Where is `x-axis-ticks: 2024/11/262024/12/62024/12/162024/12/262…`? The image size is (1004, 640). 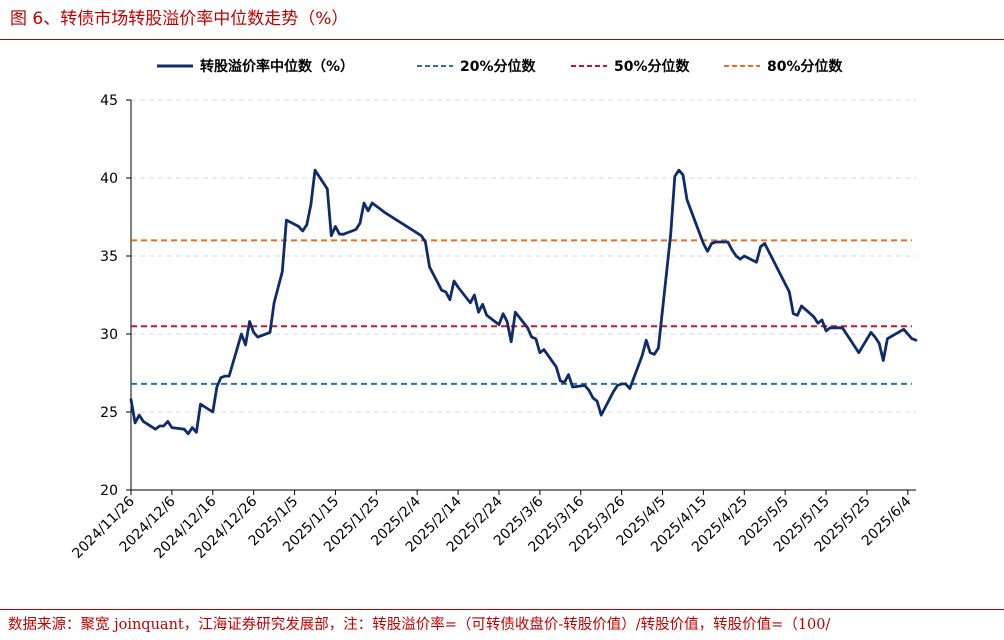 x-axis-ticks: 2024/11/262024/12/62024/12/162024/12/262… is located at coordinates (492, 526).